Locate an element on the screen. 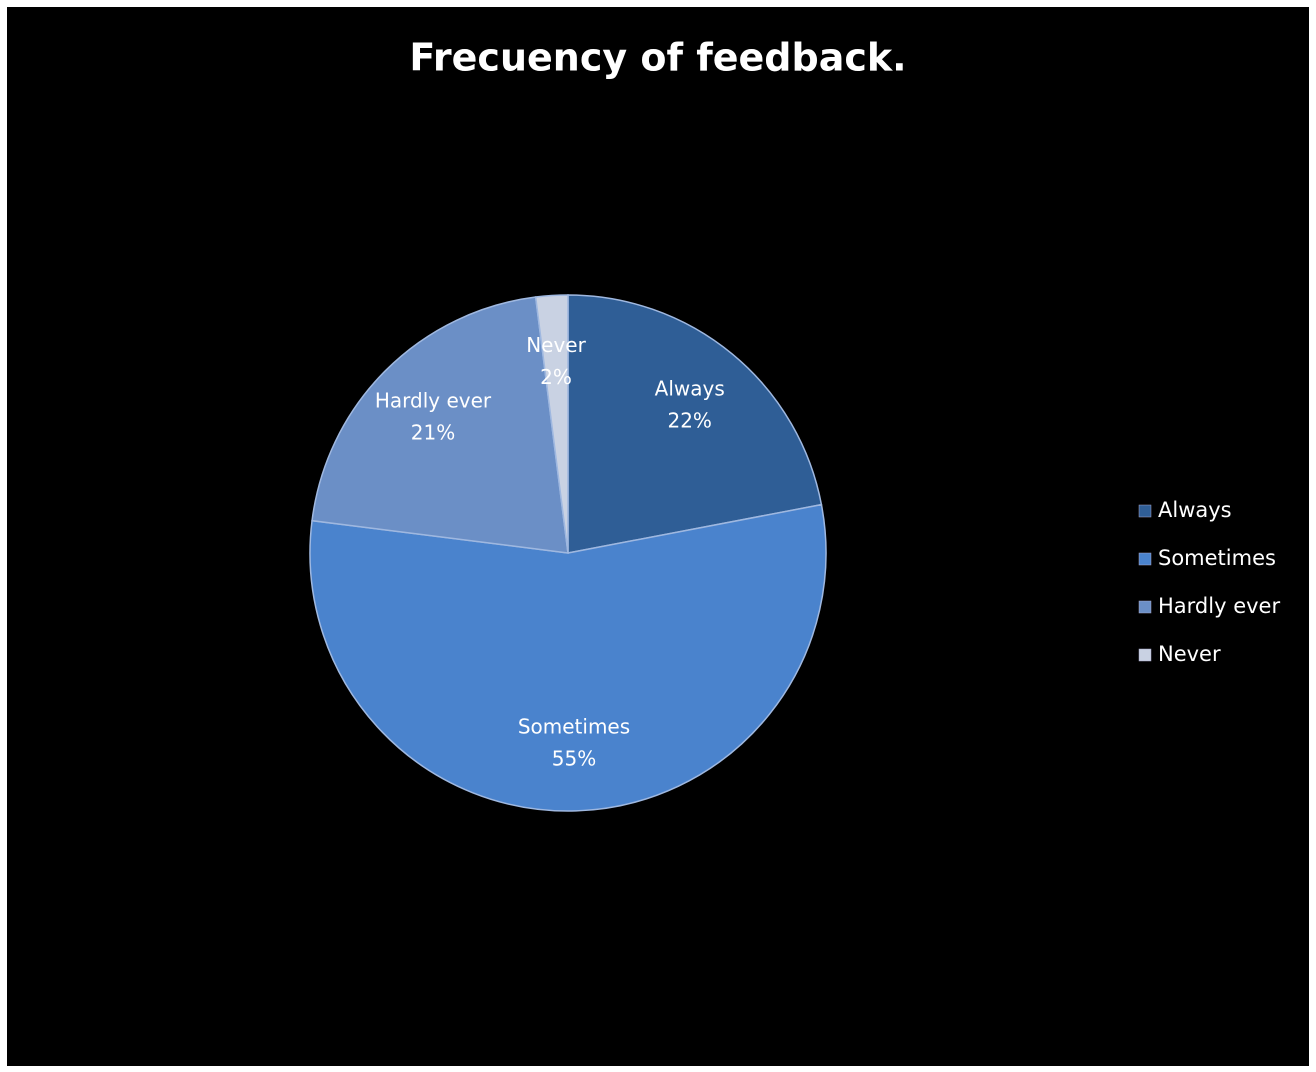 The image size is (1316, 1072). data-label-value: 22% is located at coordinates (689, 420).